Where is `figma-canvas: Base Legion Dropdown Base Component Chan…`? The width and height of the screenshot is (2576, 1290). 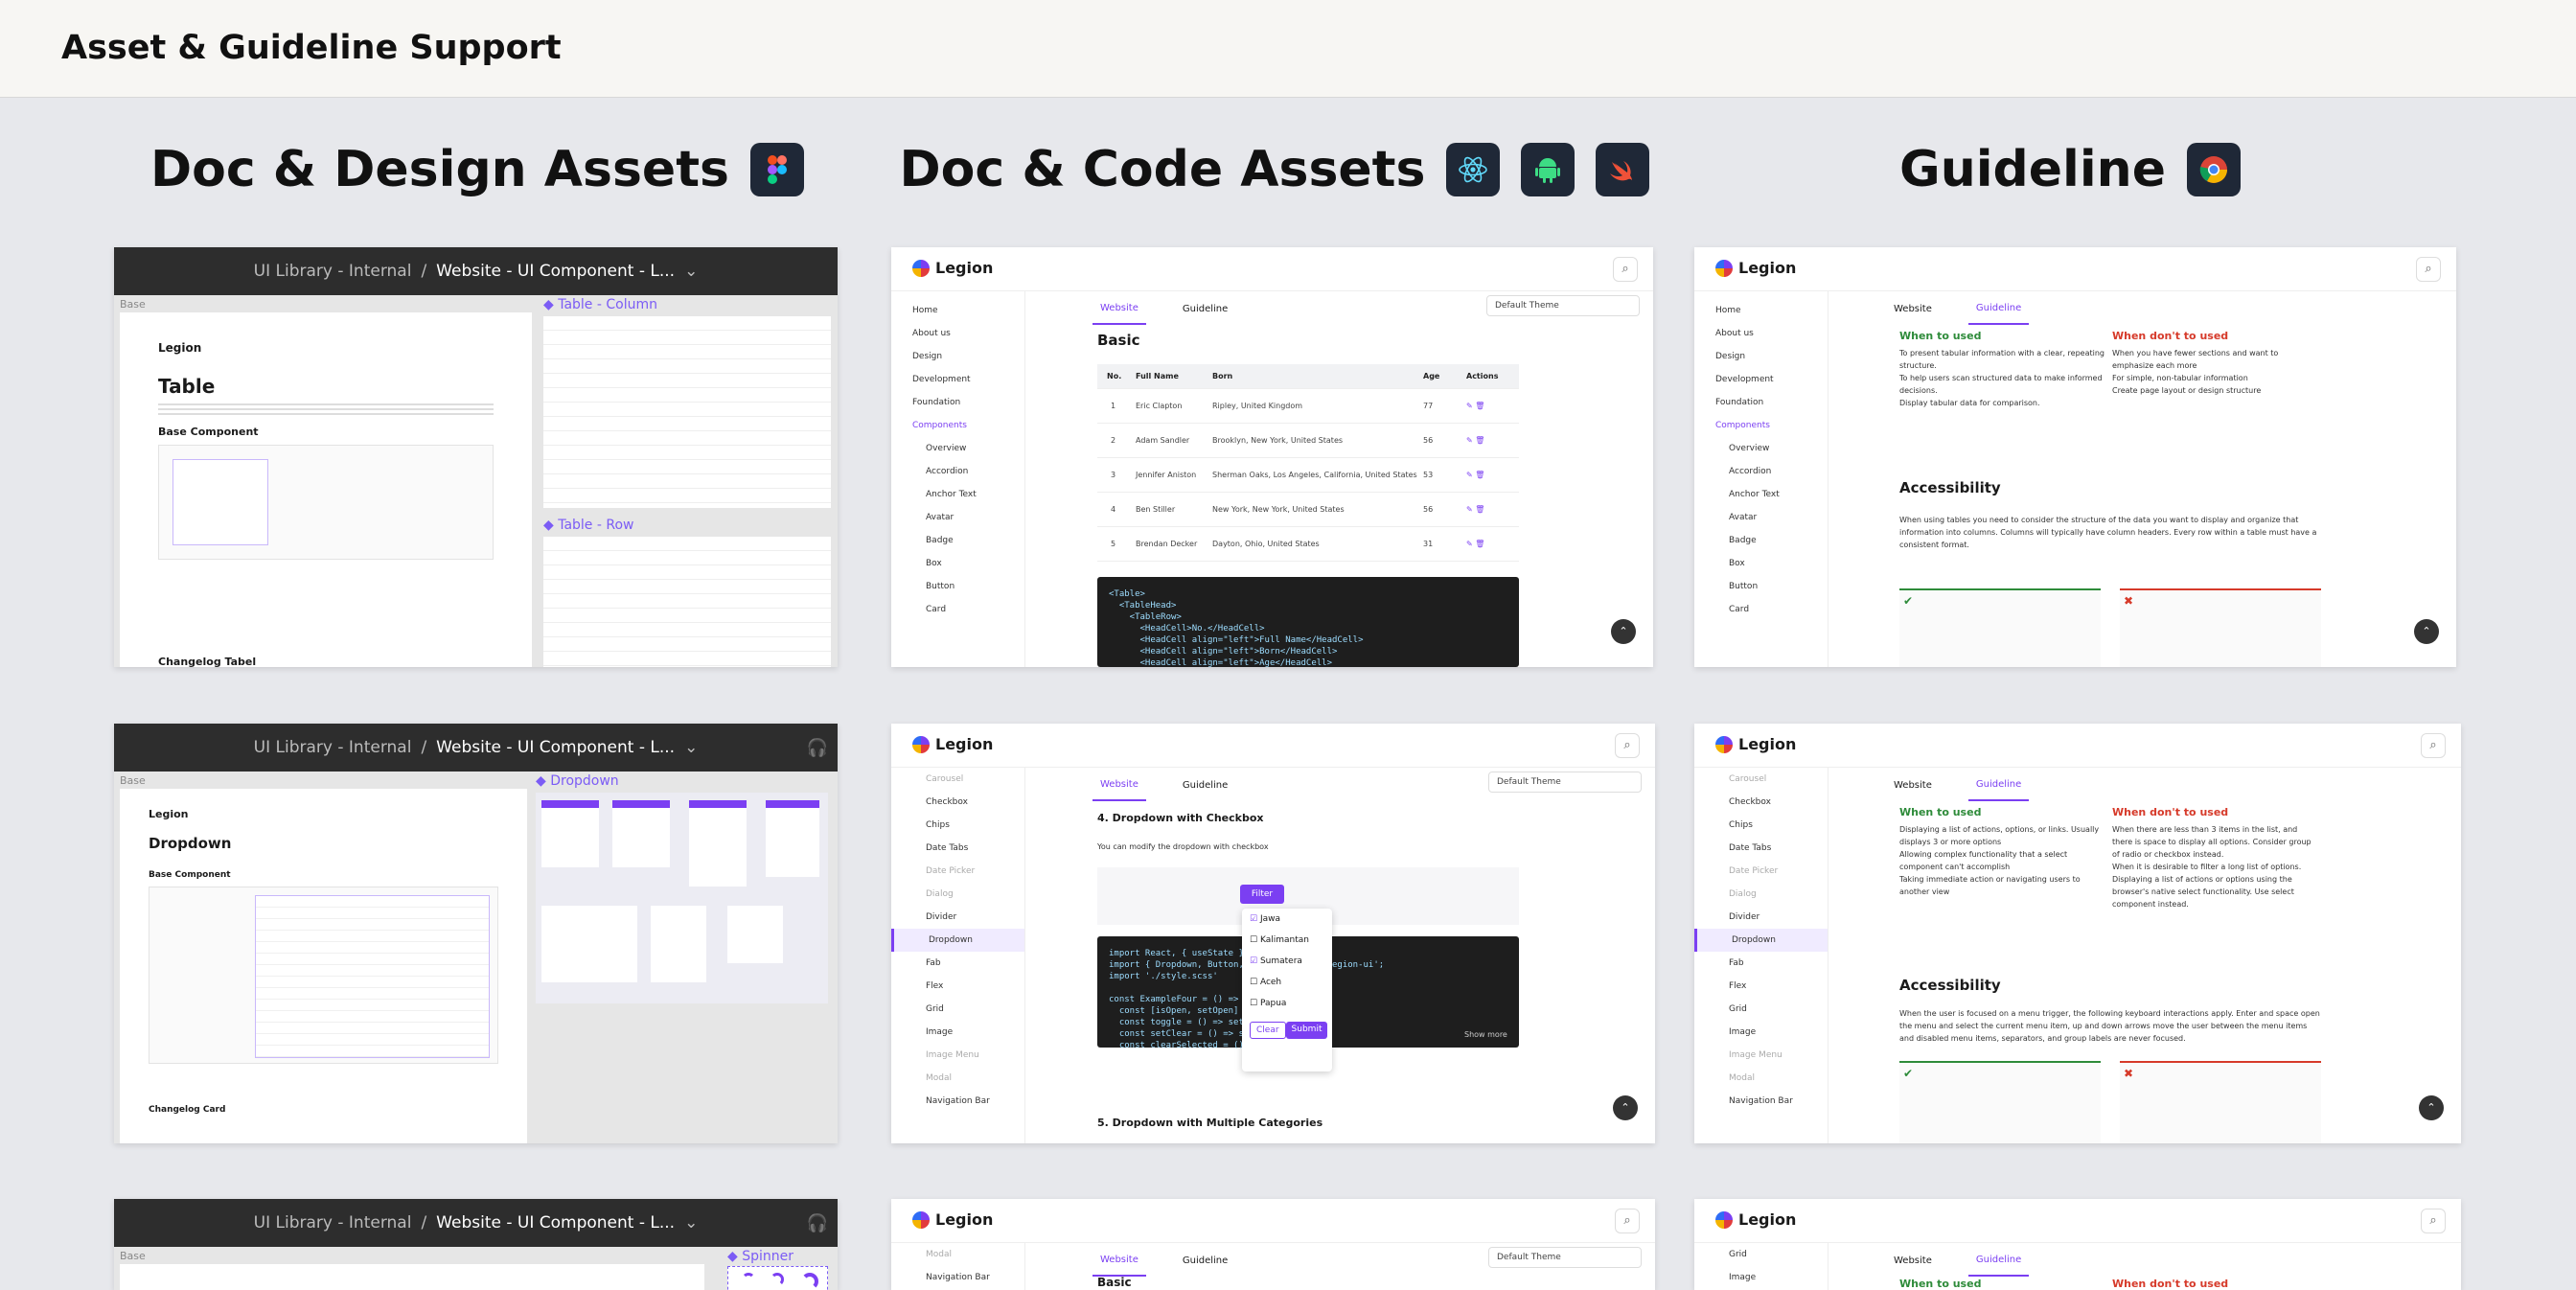
figma-canvas: Base Legion Dropdown Base Component Chan… is located at coordinates (476, 957).